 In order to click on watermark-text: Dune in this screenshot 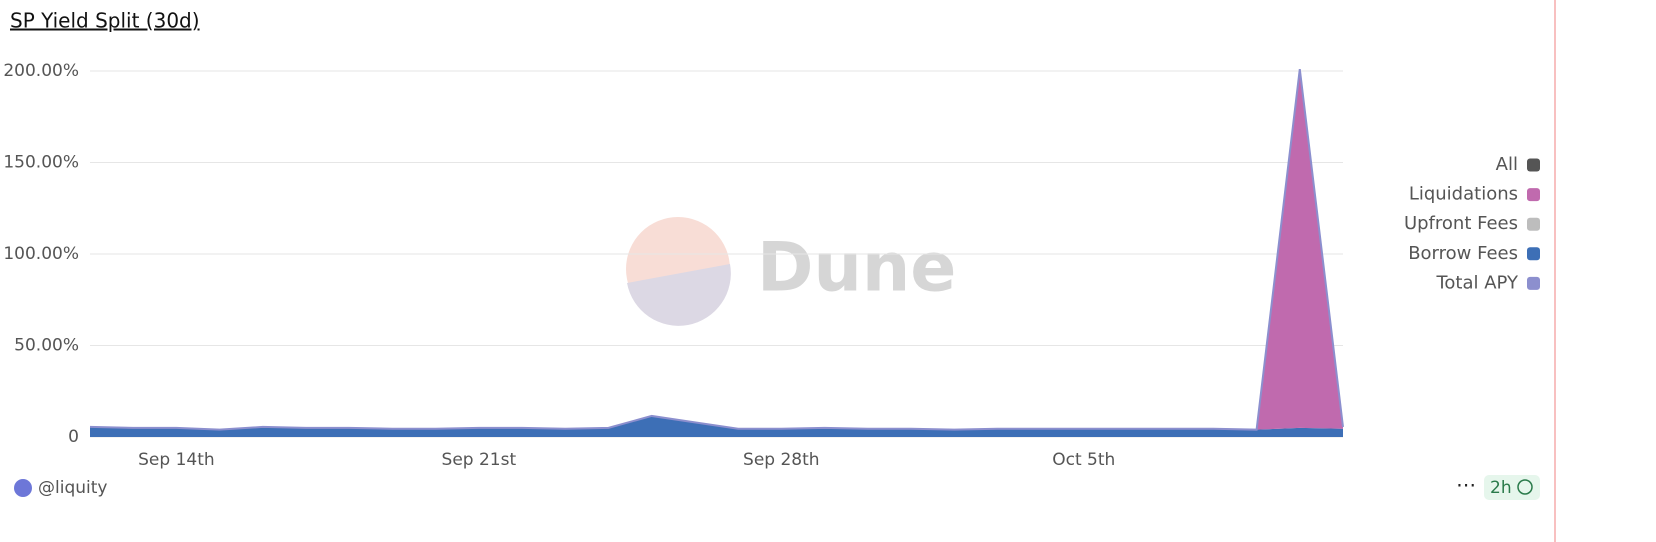, I will do `click(856, 268)`.